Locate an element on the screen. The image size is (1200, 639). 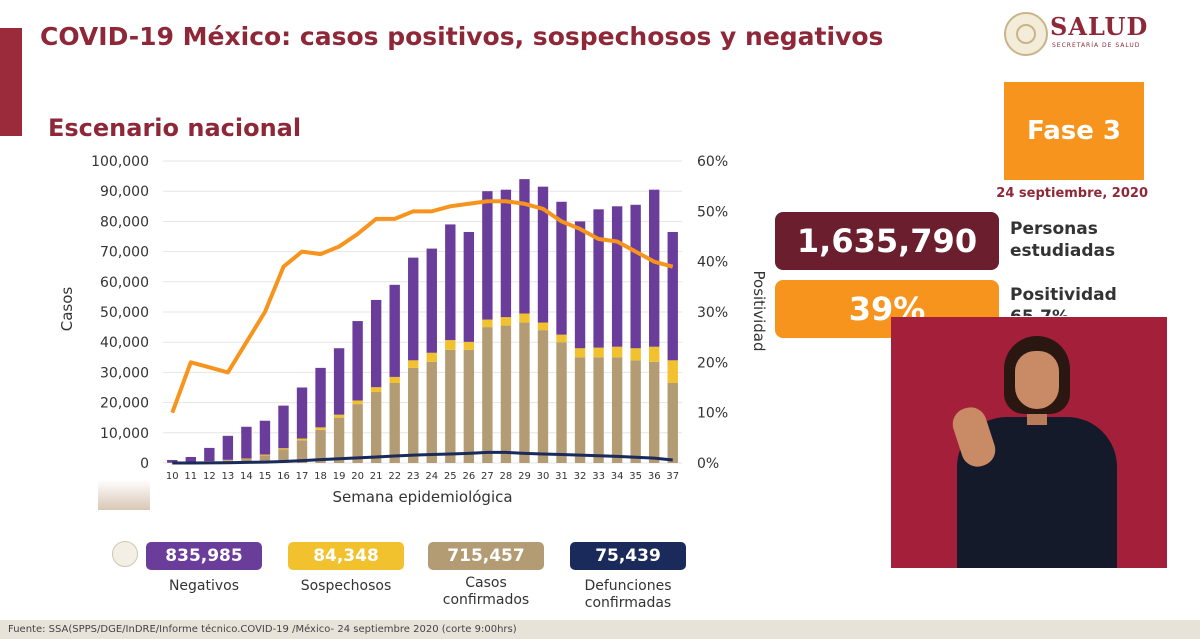
y2-axis-title: Positividad is located at coordinates (759, 311).